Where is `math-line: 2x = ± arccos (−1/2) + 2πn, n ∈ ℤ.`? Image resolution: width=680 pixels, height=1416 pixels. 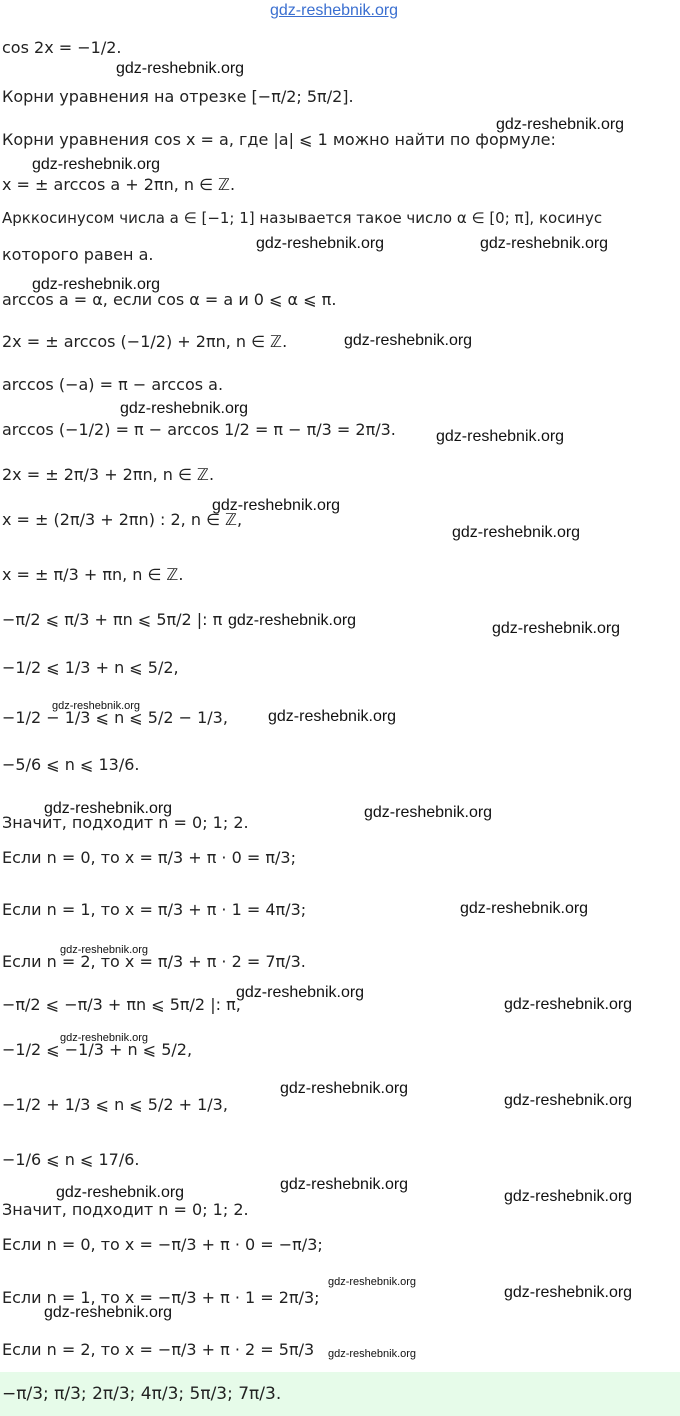 math-line: 2x = ± arccos (−1/2) + 2πn, n ∈ ℤ. is located at coordinates (145, 341).